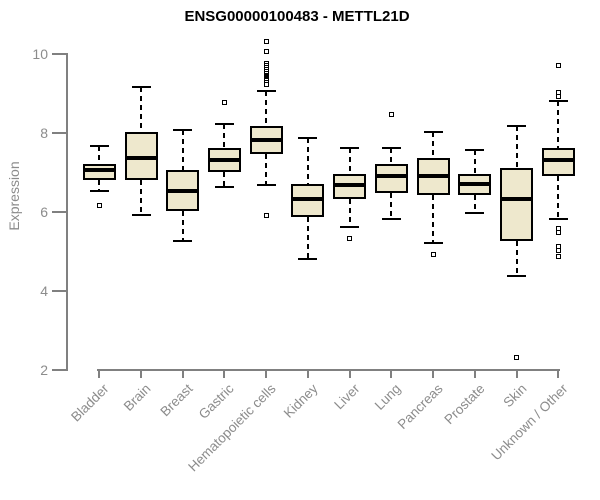  What do you see at coordinates (297, 16) in the screenshot?
I see `chart-title: ENSG00000100483 - METTL21D` at bounding box center [297, 16].